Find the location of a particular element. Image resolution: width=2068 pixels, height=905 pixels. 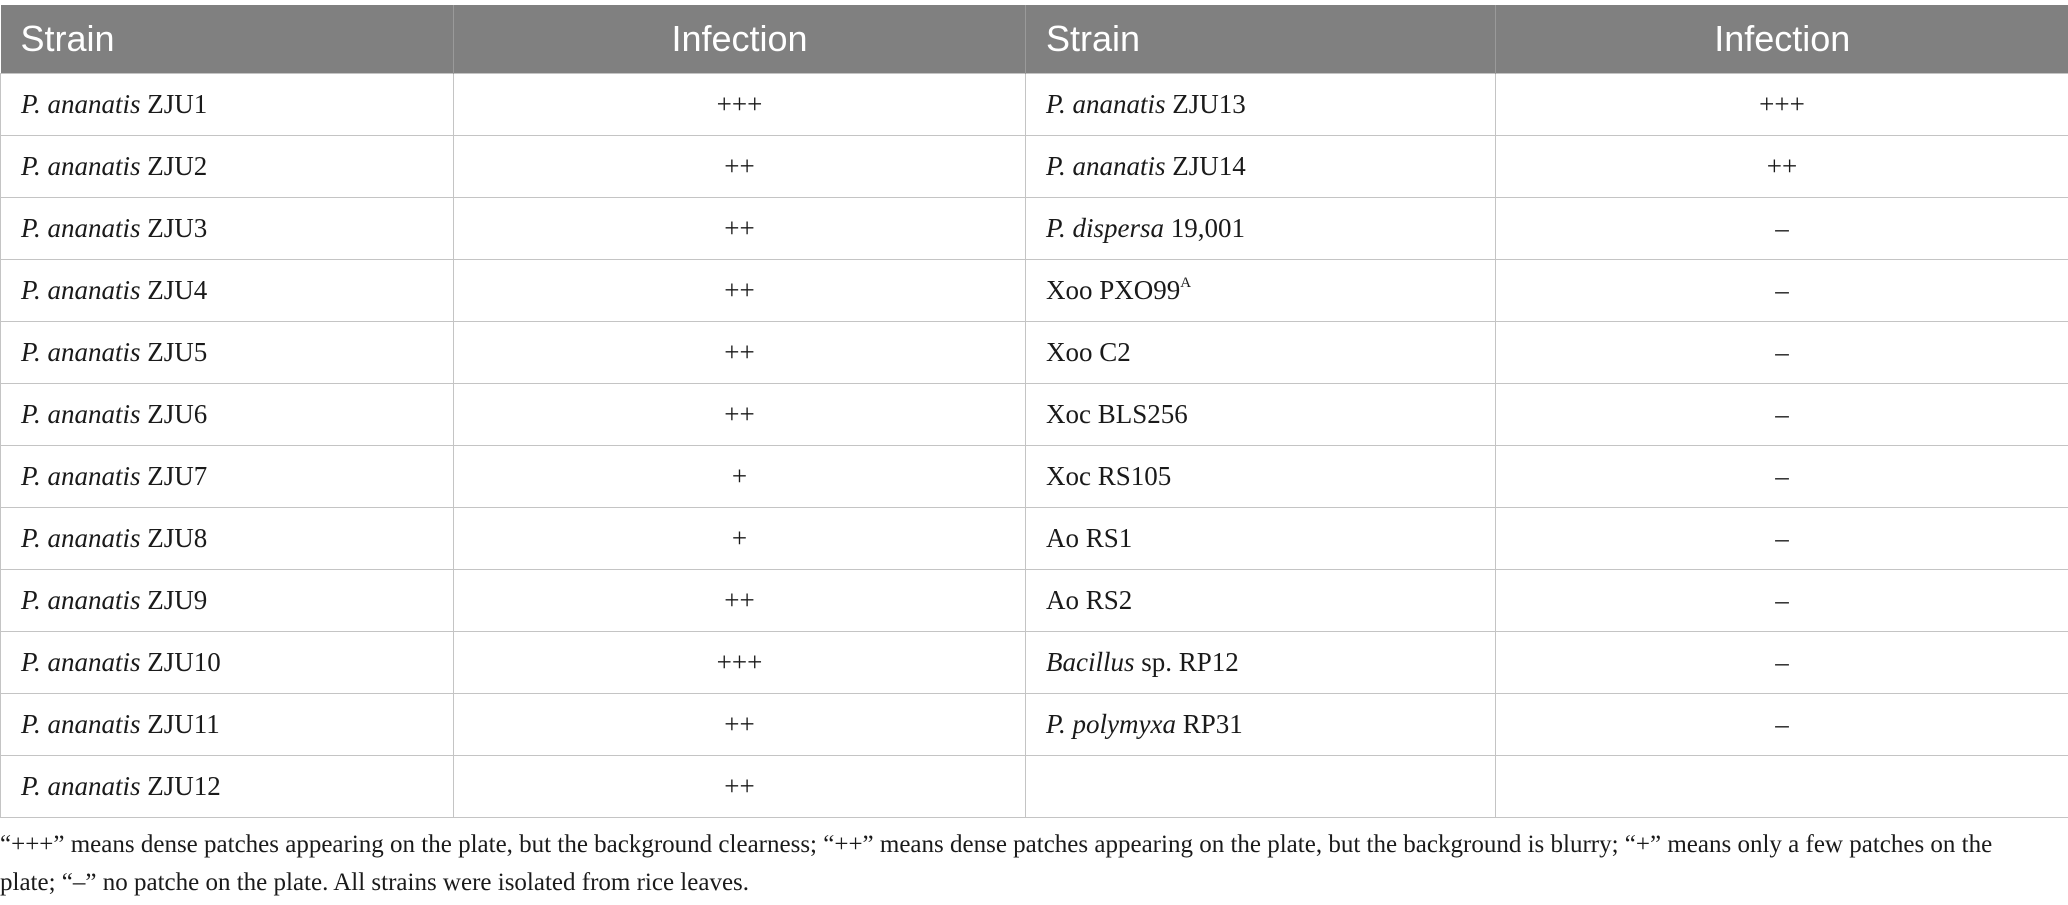

table-row: P. ananatis ZJU2 ++ P. ananatis ZJU14 ++ is located at coordinates (1034, 166).